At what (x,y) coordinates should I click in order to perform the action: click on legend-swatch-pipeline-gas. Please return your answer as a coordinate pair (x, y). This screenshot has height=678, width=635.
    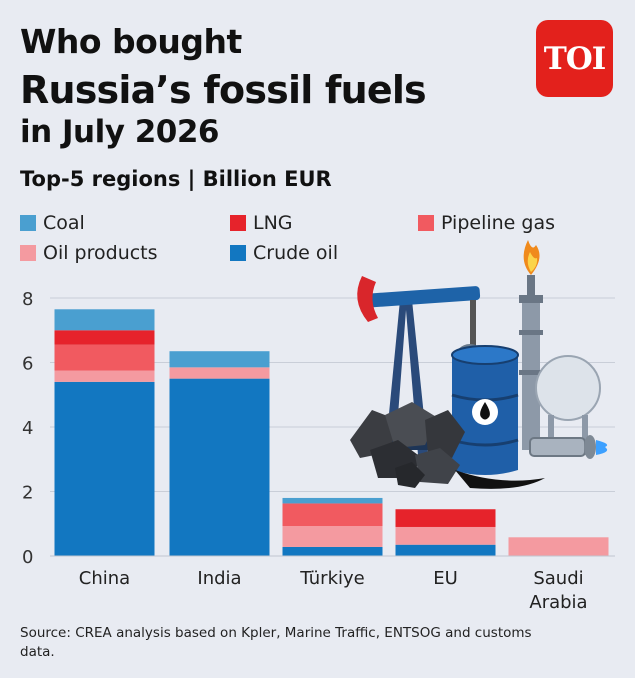
    Looking at the image, I should click on (426, 223).